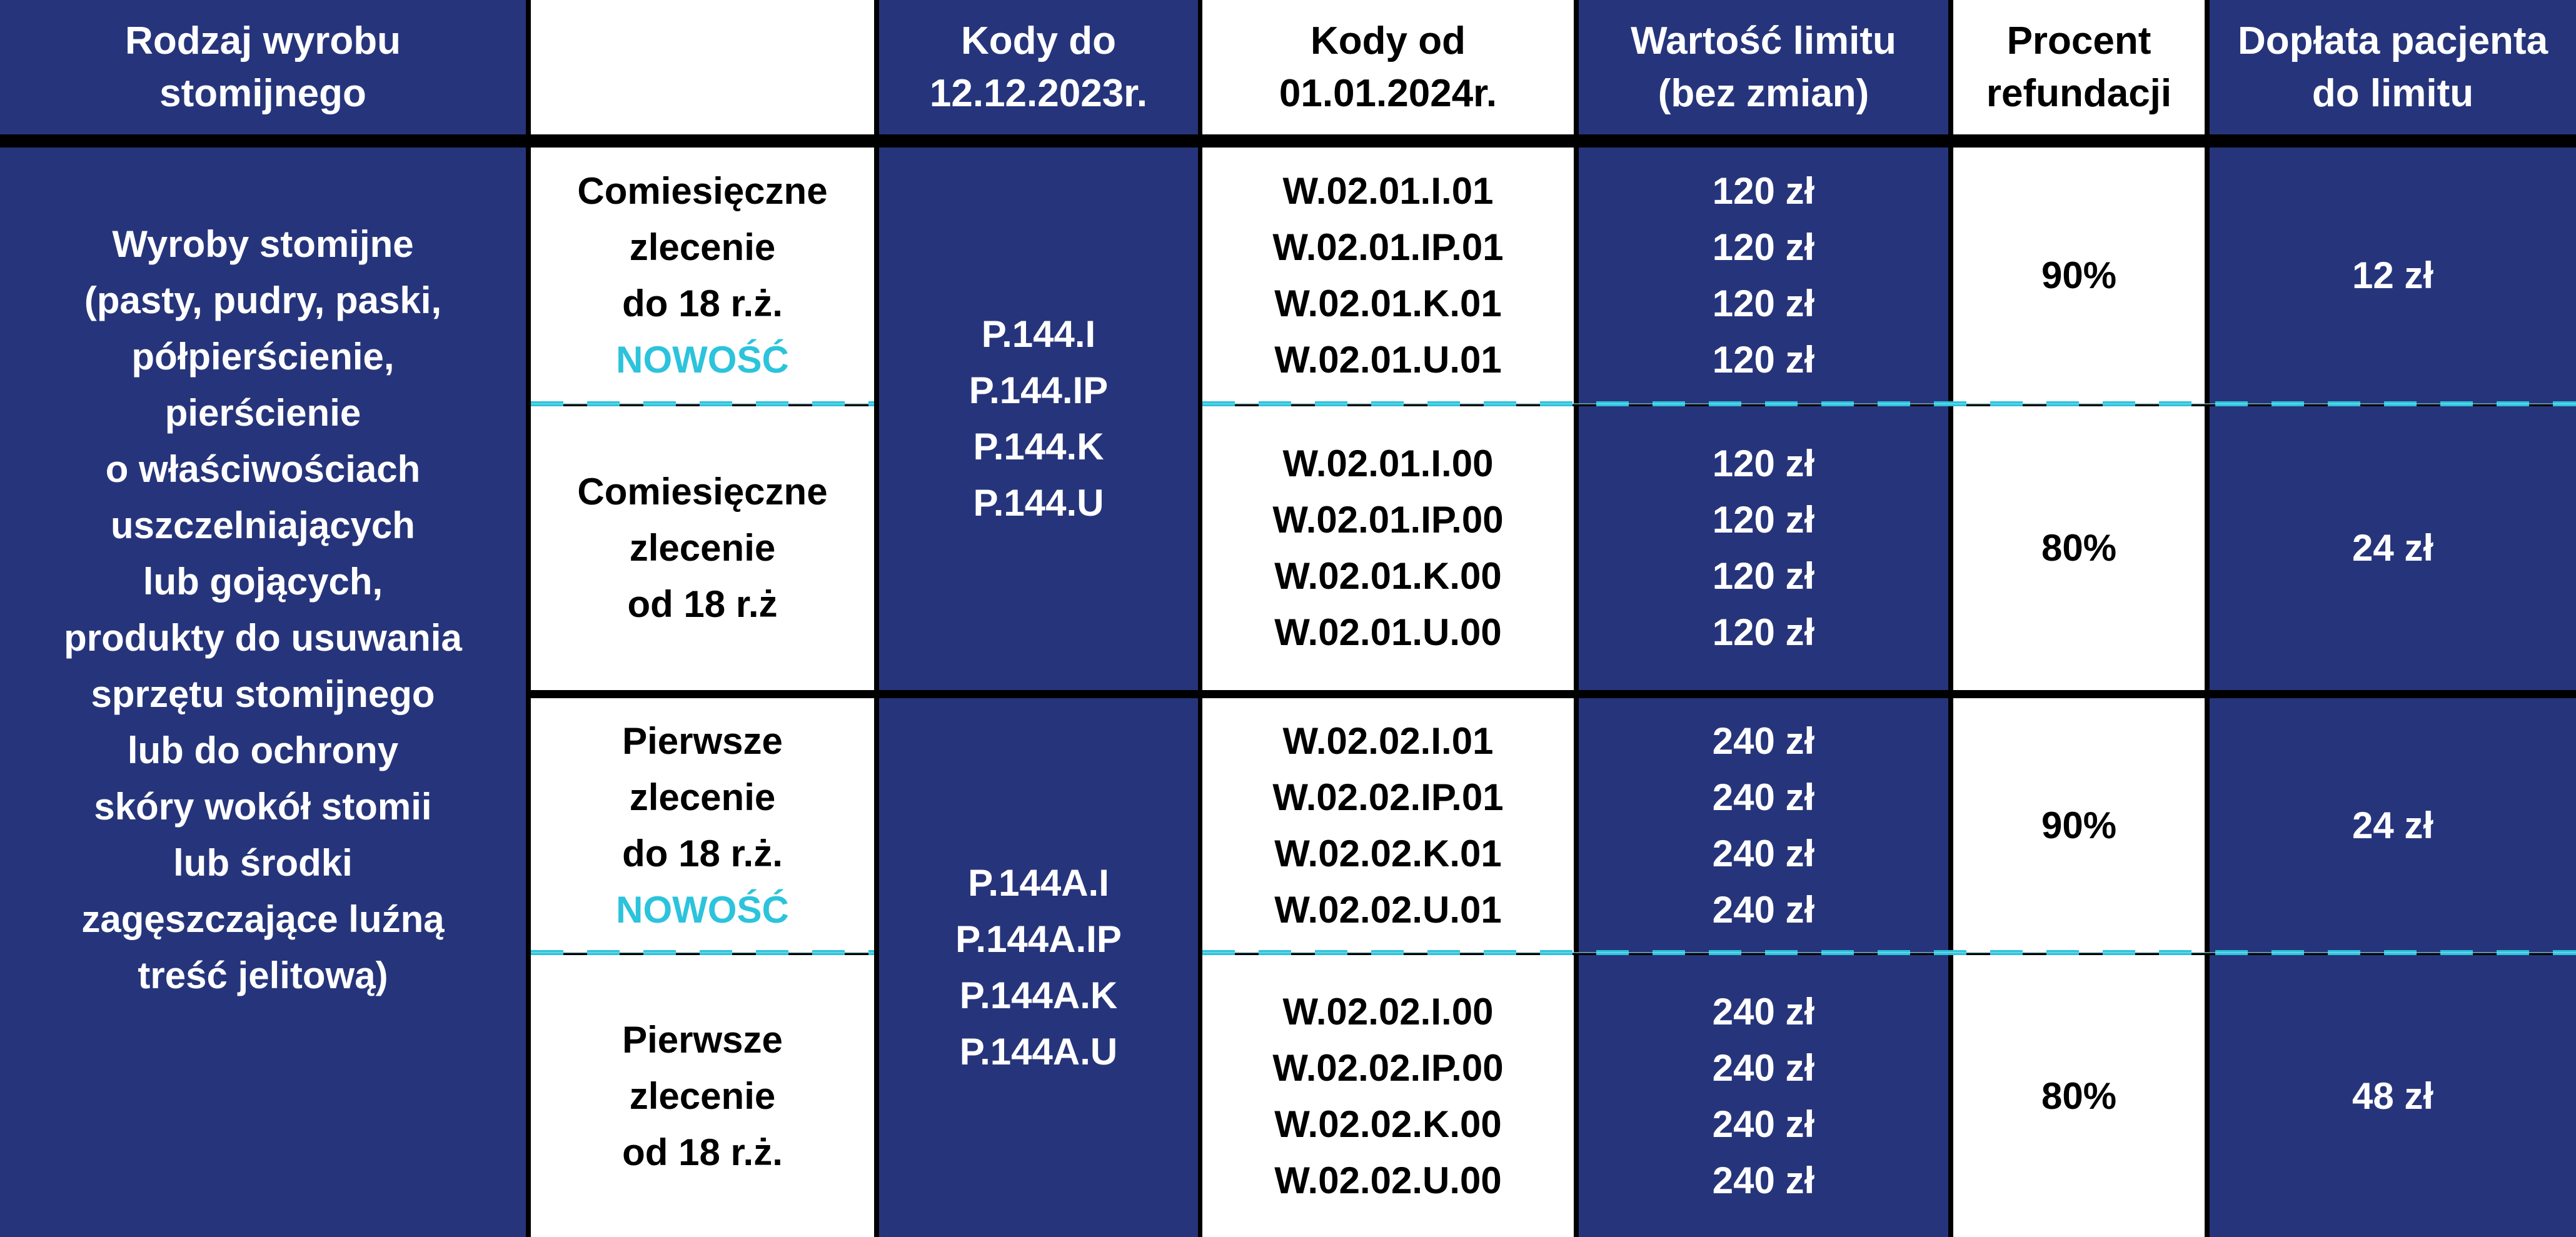 This screenshot has height=1237, width=2576. I want to click on desc-line: skóry wokół stomii, so click(263, 807).